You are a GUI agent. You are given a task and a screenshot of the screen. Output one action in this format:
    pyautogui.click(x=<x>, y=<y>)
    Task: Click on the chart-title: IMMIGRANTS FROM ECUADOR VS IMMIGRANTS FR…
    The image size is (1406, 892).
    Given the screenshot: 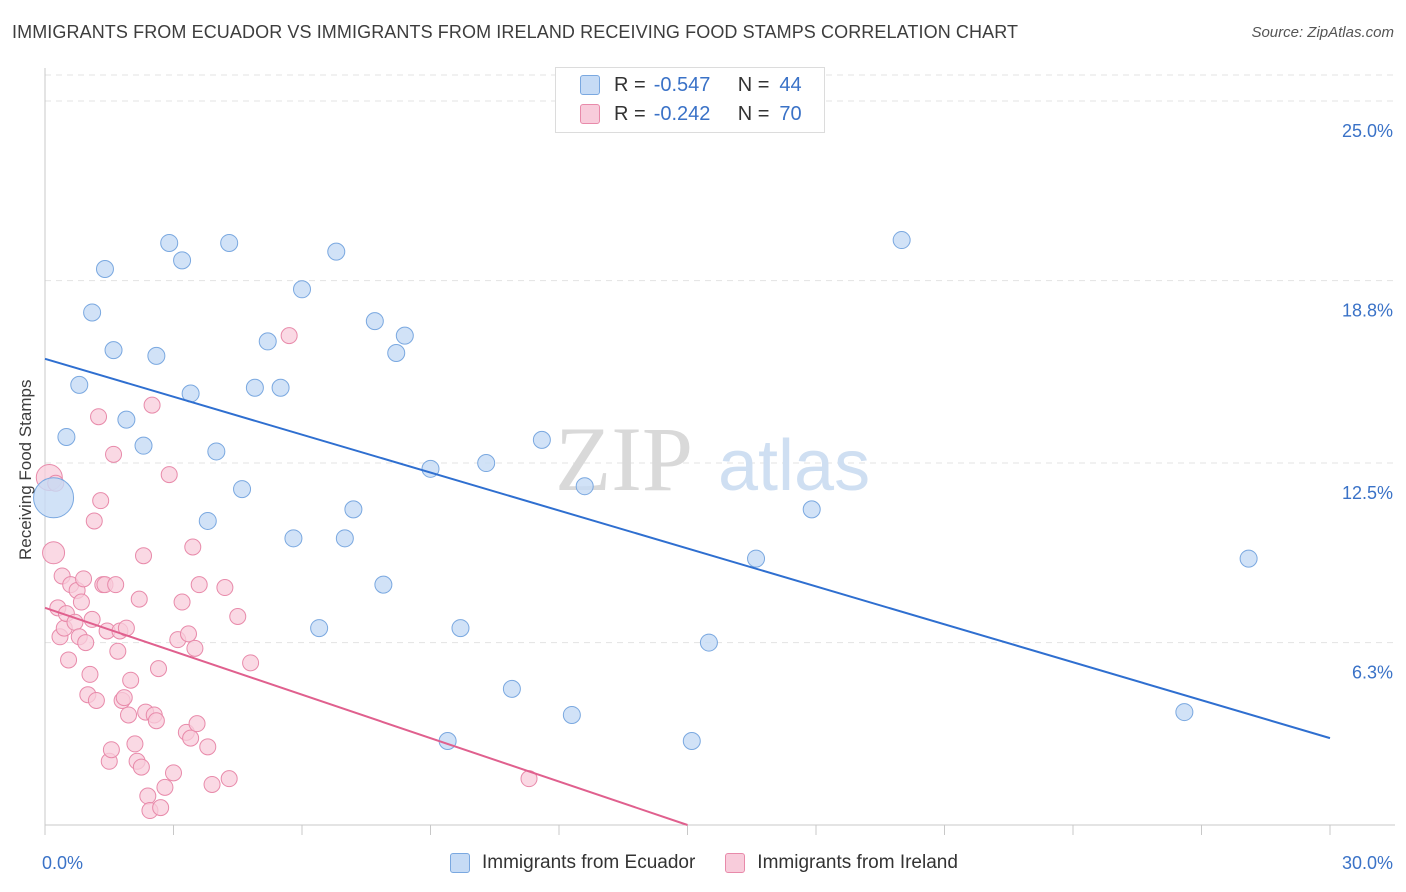 What is the action you would take?
    pyautogui.click(x=515, y=32)
    